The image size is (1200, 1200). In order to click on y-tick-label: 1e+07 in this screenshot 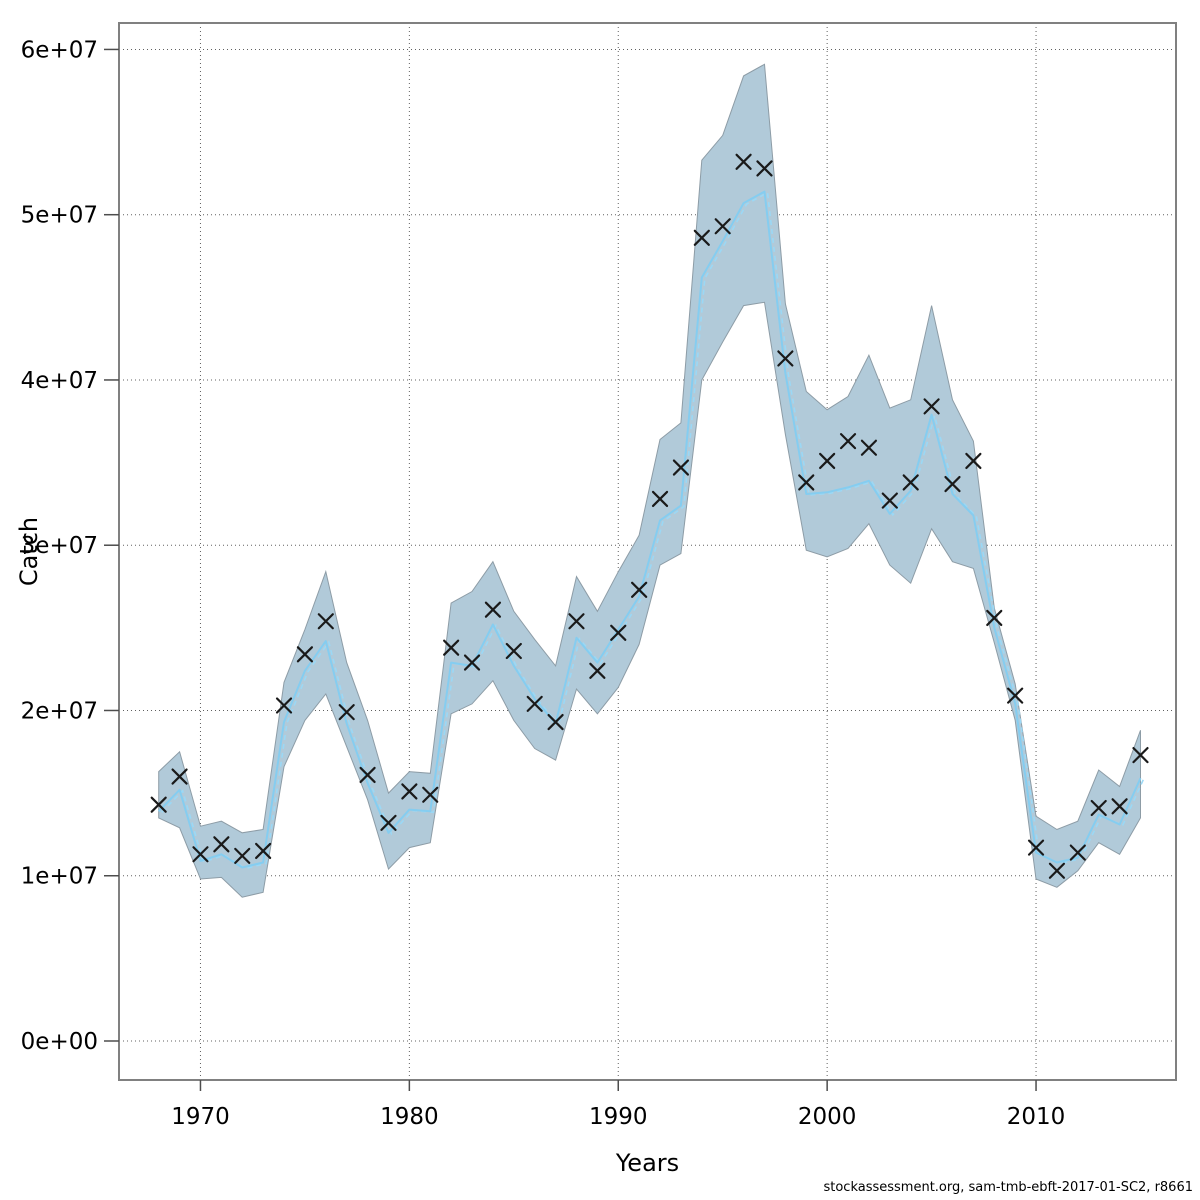, I will do `click(59, 877)`.